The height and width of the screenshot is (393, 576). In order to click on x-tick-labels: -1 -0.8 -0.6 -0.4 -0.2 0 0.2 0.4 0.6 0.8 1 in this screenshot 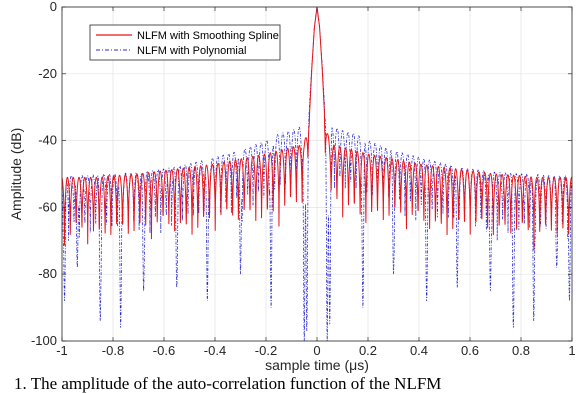, I will do `click(315, 350)`.